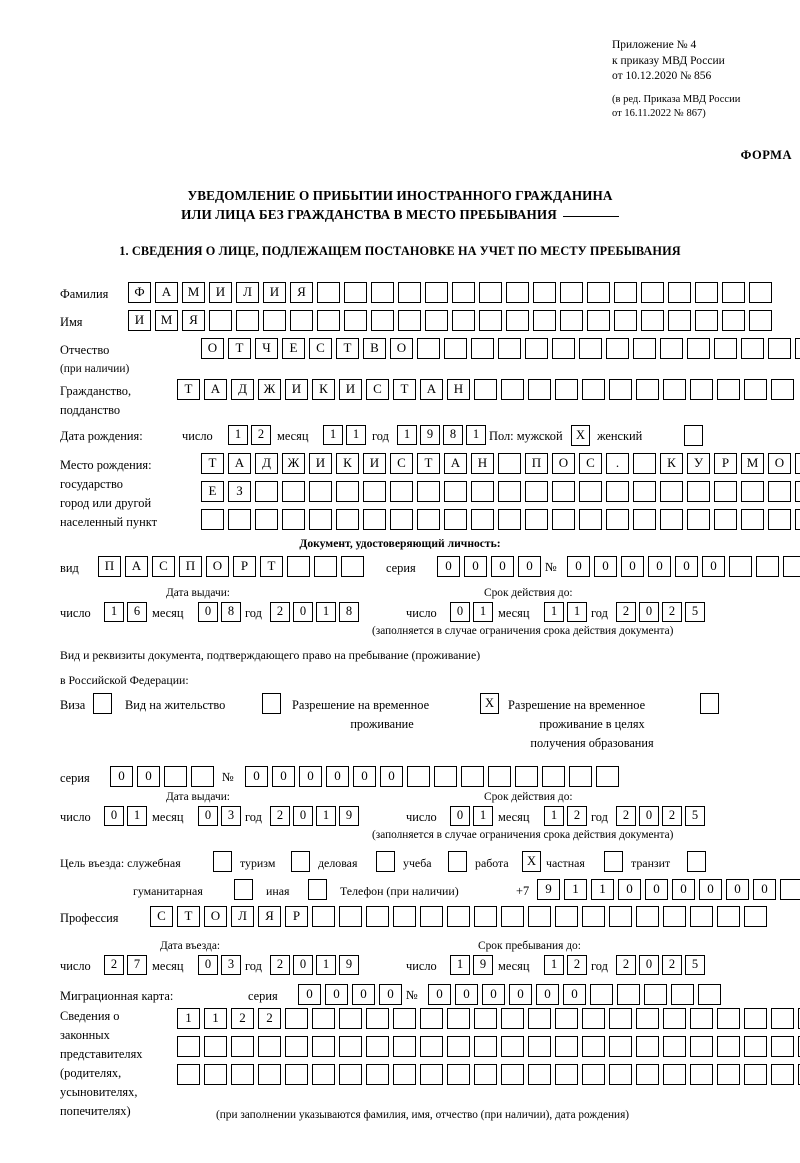 This screenshot has width=800, height=1163. What do you see at coordinates (374, 348) in the screenshot?
I see `form-cell: В` at bounding box center [374, 348].